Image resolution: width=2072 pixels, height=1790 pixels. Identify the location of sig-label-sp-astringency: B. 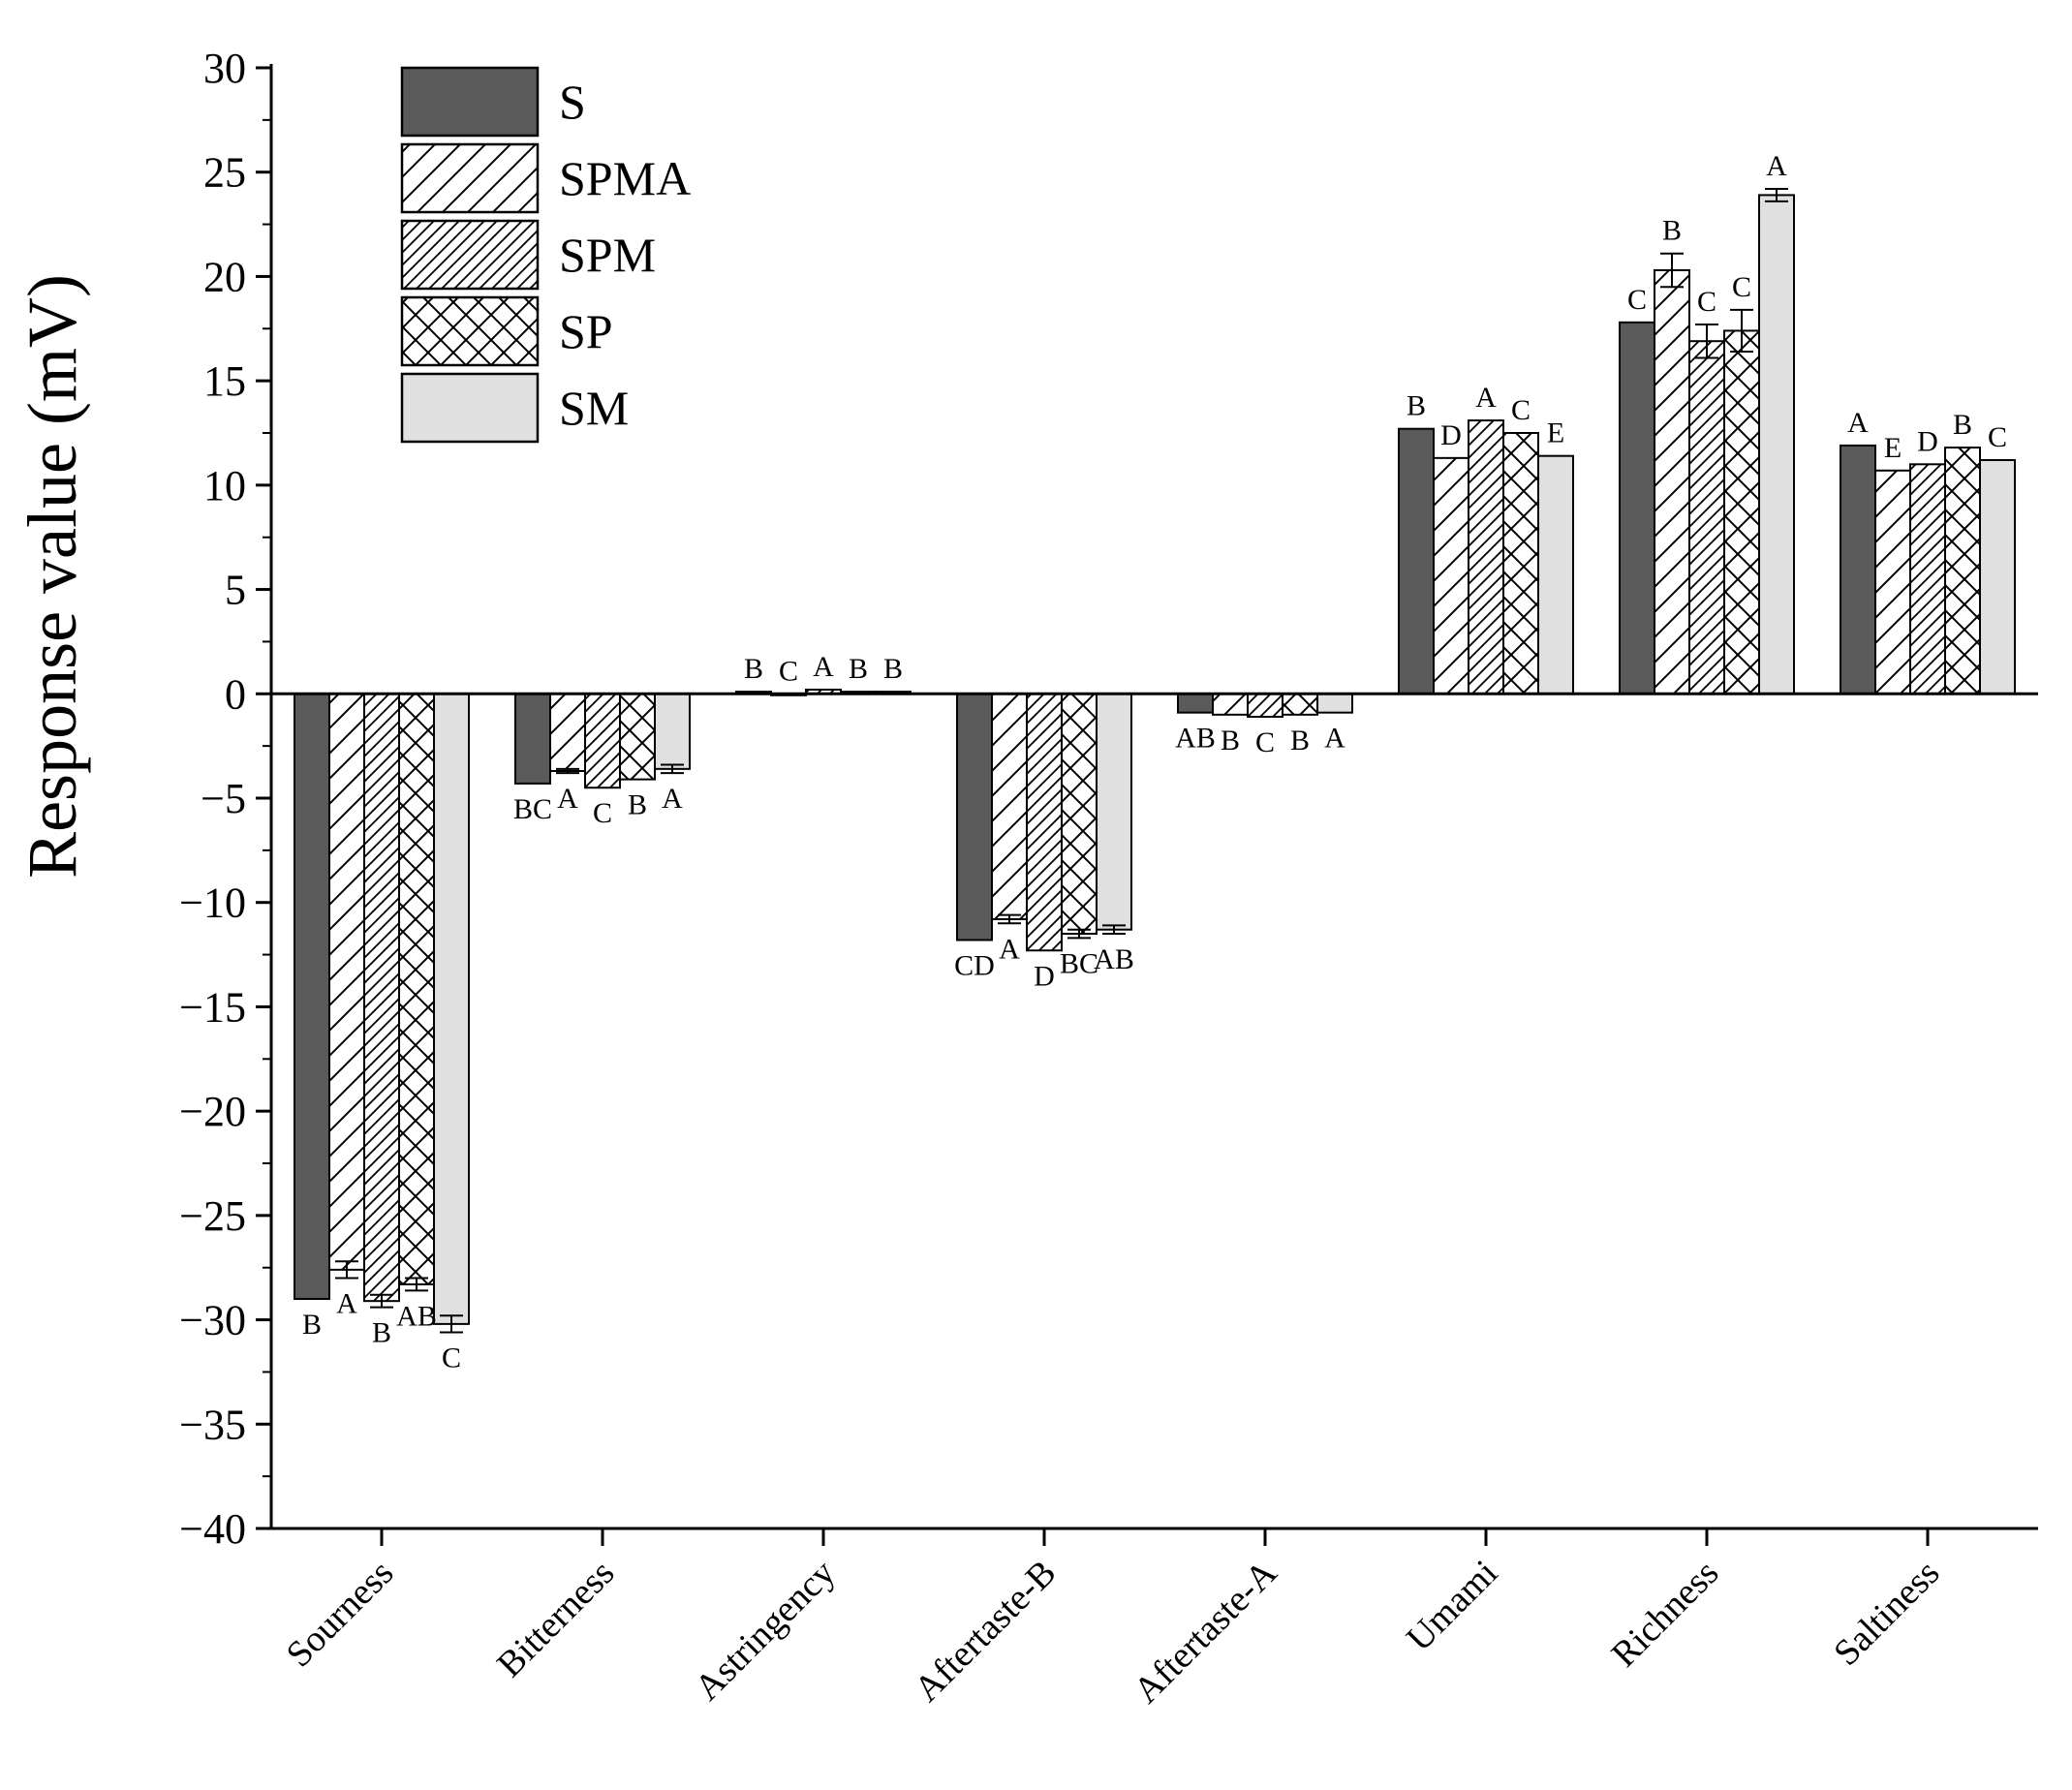
(858, 669).